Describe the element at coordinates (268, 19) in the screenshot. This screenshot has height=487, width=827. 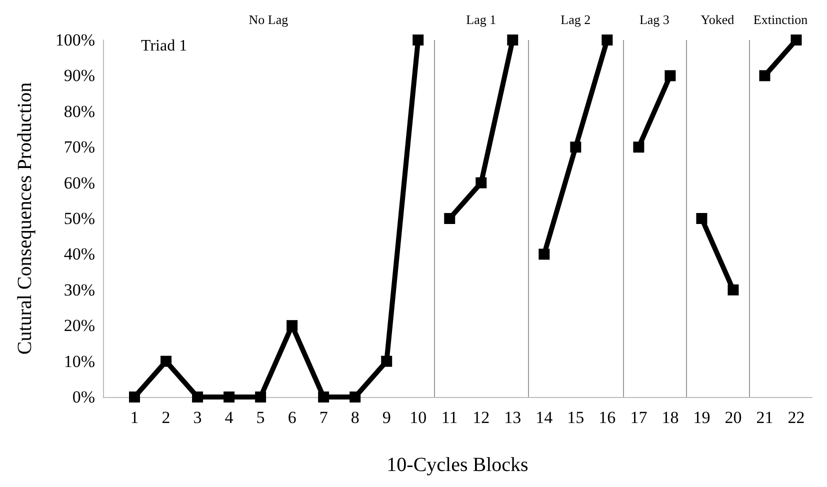
I see `text: No Lag` at that location.